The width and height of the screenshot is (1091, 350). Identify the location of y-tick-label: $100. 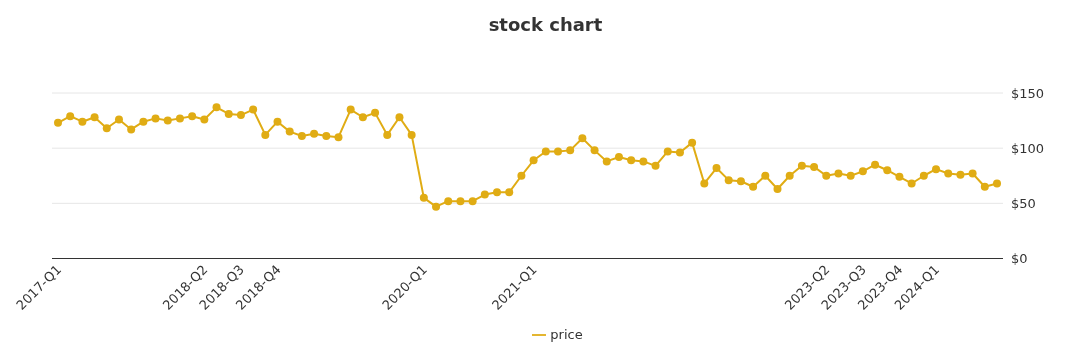
(1028, 148).